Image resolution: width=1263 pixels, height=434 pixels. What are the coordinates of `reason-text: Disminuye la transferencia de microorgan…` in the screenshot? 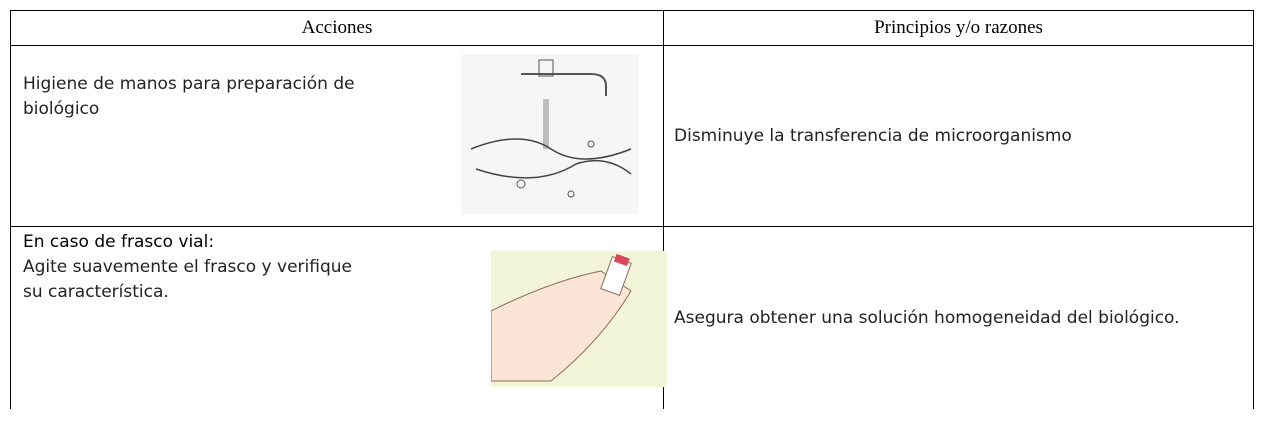 It's located at (873, 135).